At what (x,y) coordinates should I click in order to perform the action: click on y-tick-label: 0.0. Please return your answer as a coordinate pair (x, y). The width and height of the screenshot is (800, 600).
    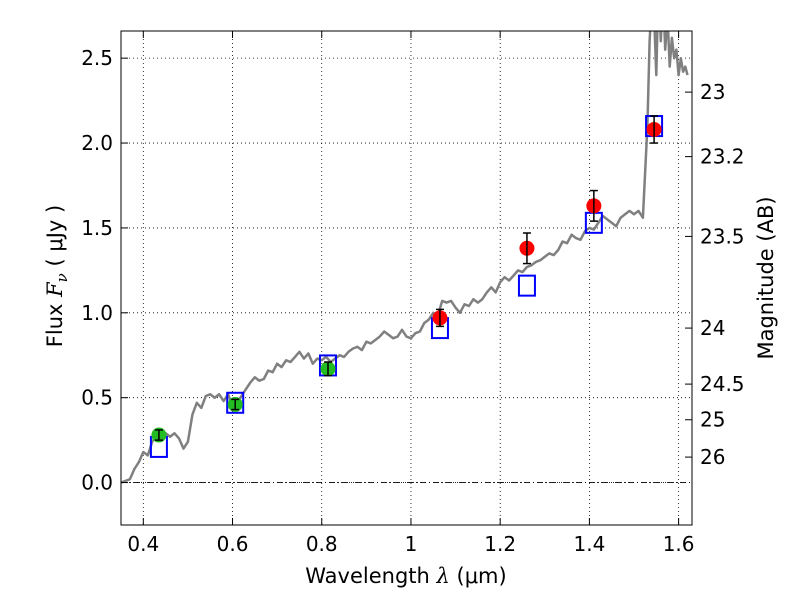
    Looking at the image, I should click on (97, 483).